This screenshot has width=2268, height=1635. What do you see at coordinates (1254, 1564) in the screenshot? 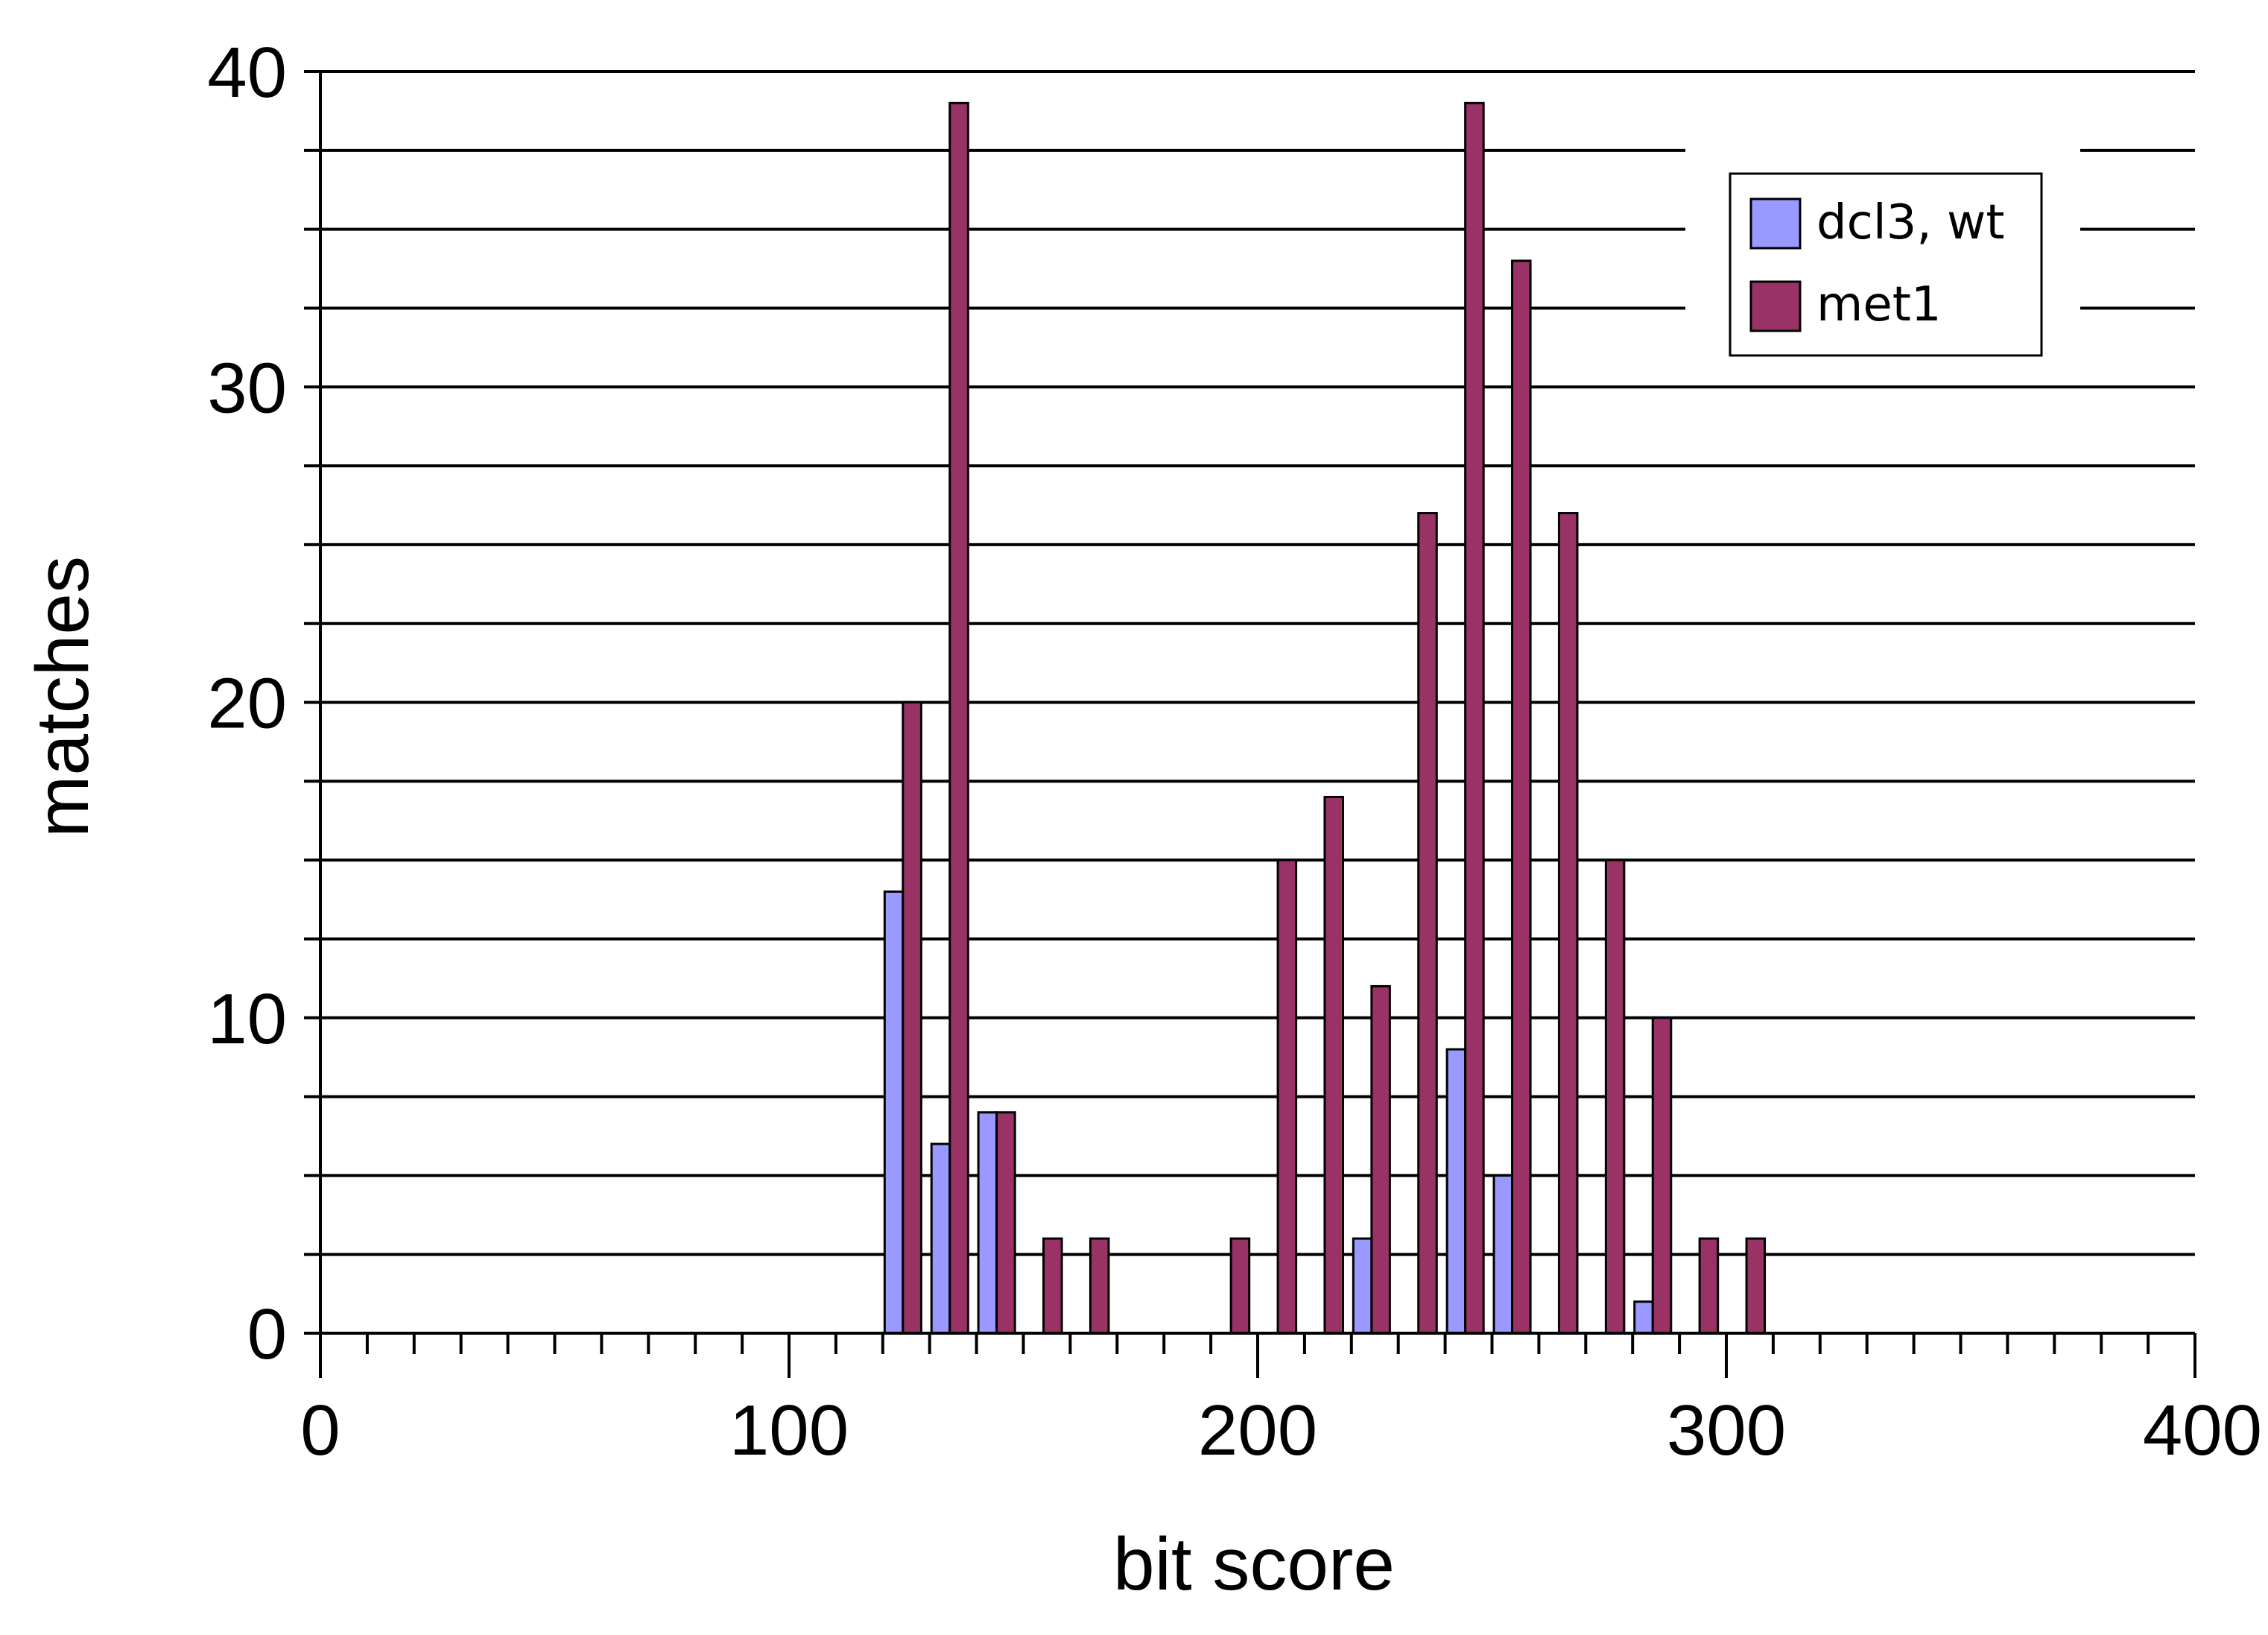
I see `x-axis-title: bit score` at bounding box center [1254, 1564].